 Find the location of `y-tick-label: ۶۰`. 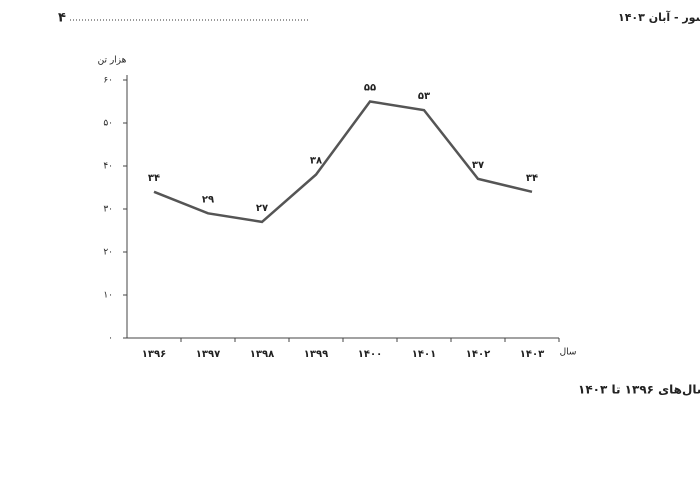

y-tick-label: ۶۰ is located at coordinates (108, 81).